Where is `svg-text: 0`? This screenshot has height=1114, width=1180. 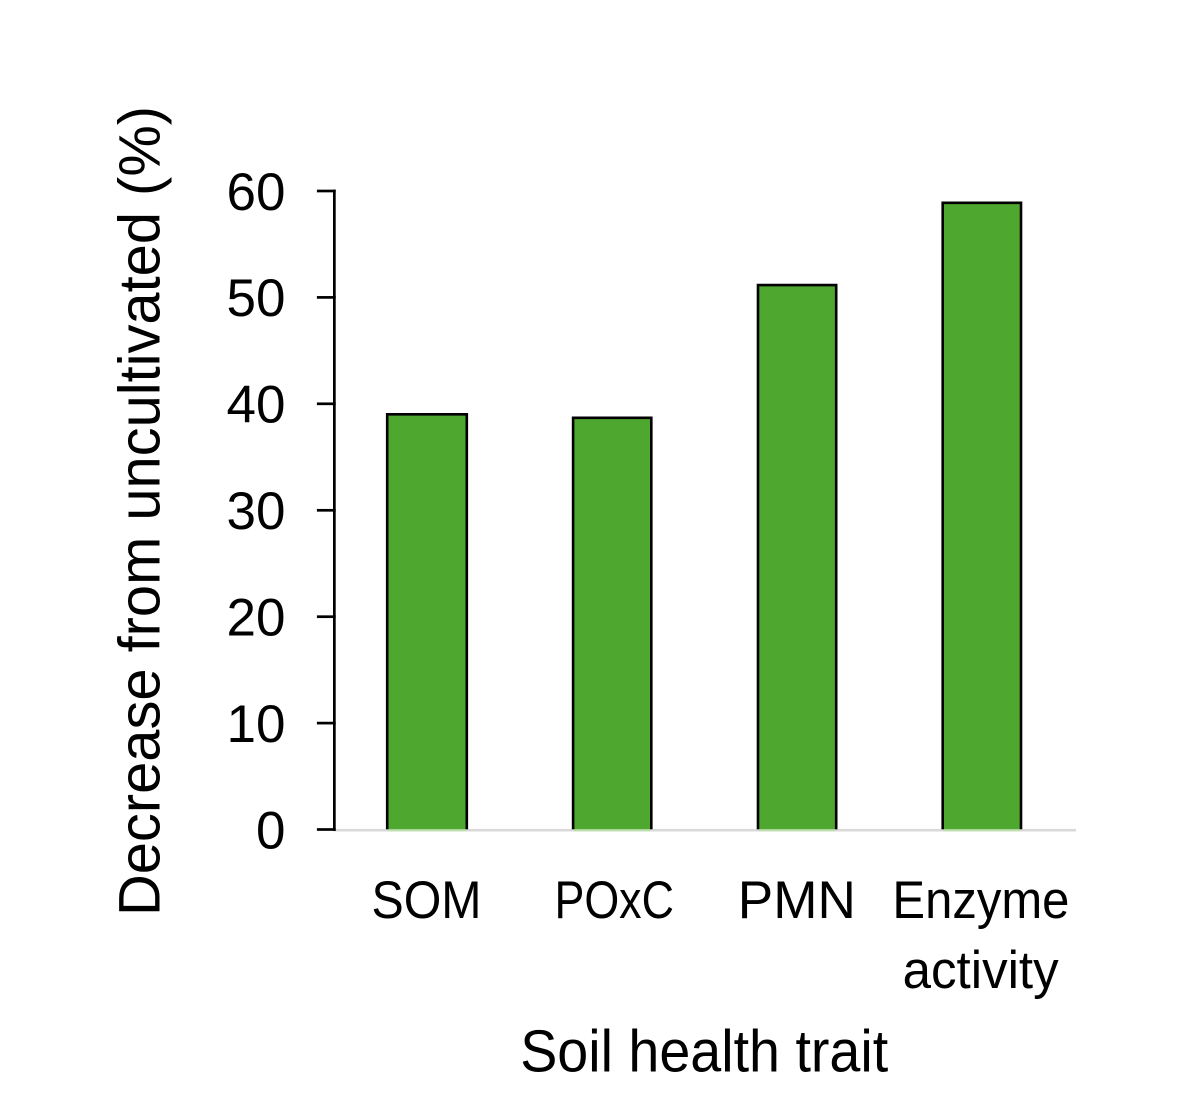
svg-text: 0 is located at coordinates (270, 830).